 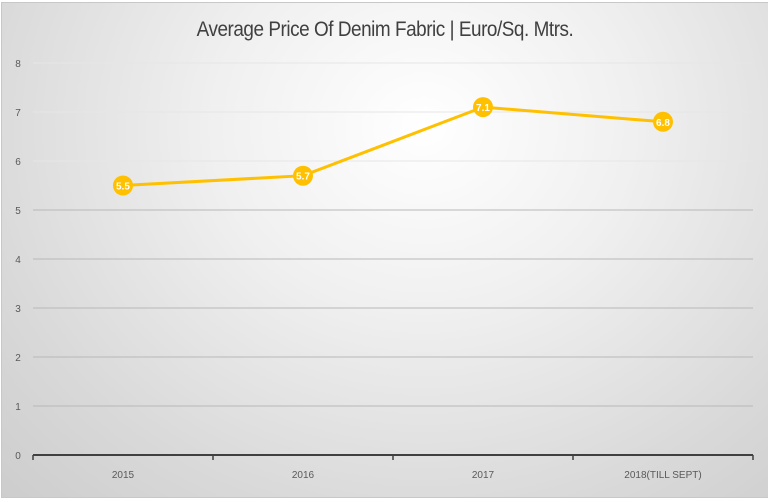 I want to click on y-tick-label: 0, so click(x=18, y=456).